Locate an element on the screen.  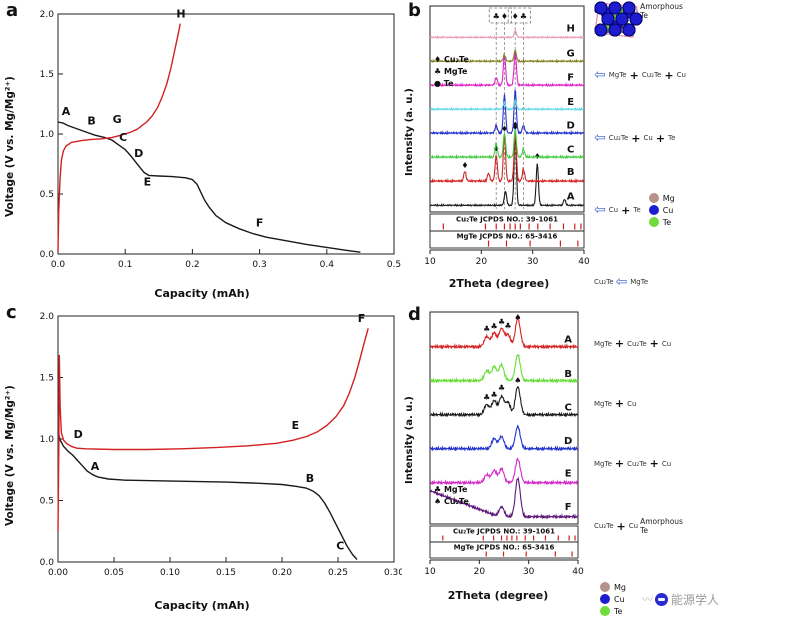
squiggle-icon: 〰 is located at coordinates (647, 599).